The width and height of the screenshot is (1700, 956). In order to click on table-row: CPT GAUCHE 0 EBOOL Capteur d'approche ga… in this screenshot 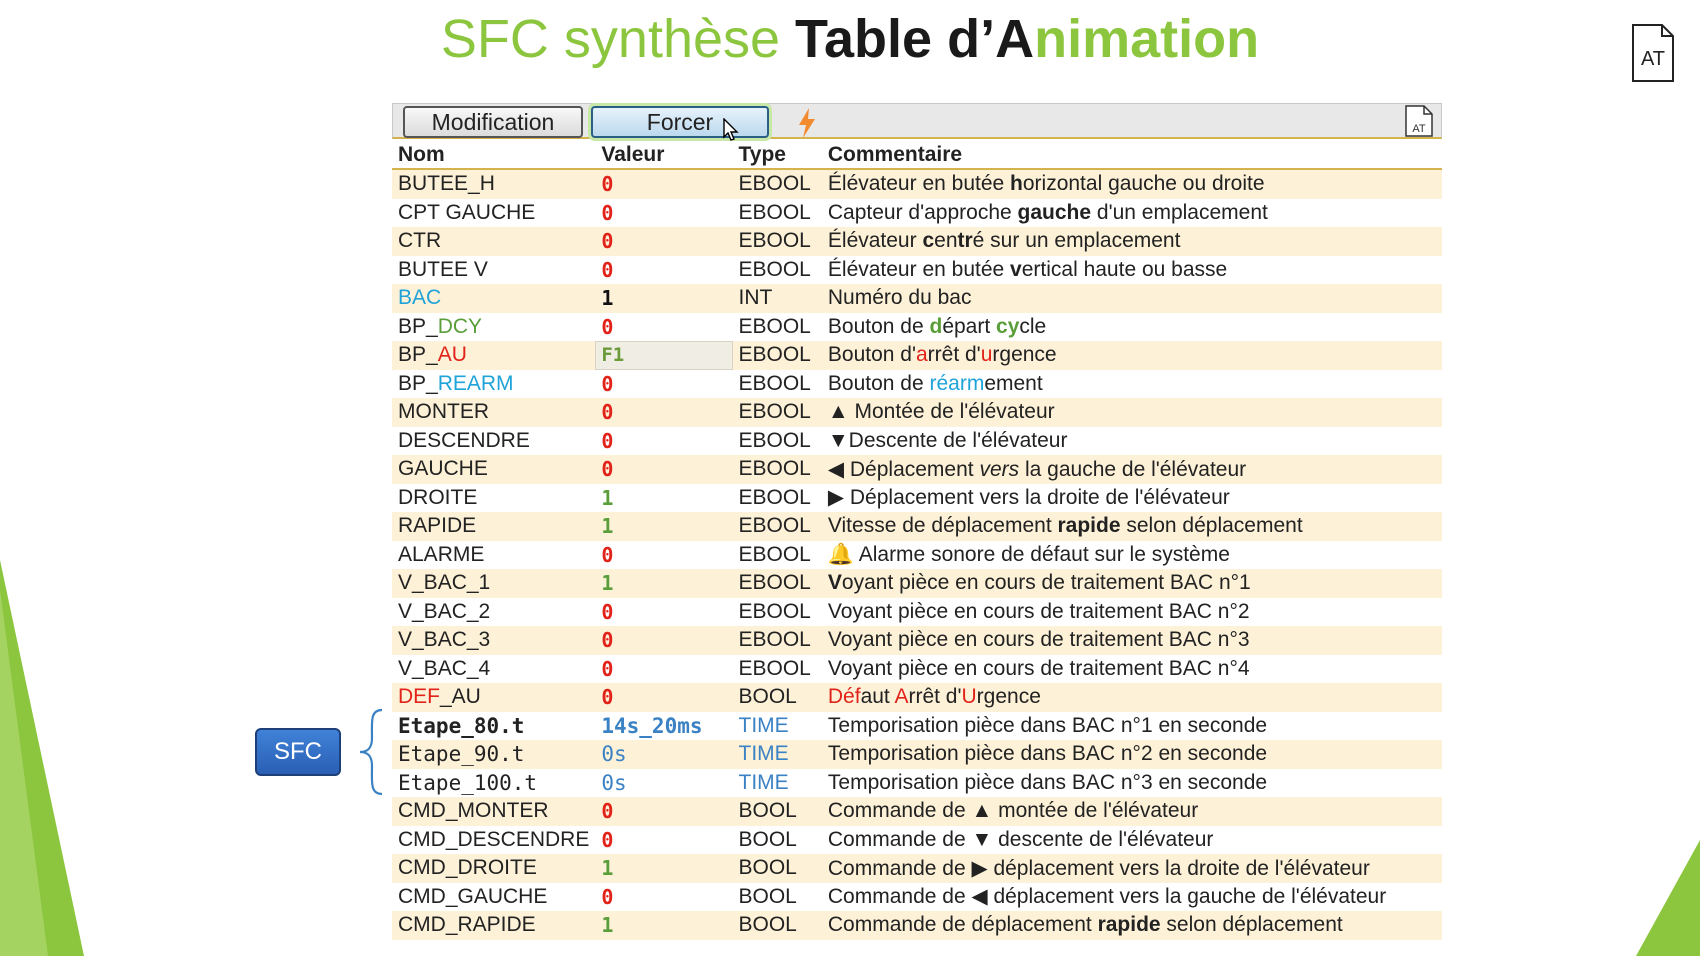, I will do `click(917, 213)`.